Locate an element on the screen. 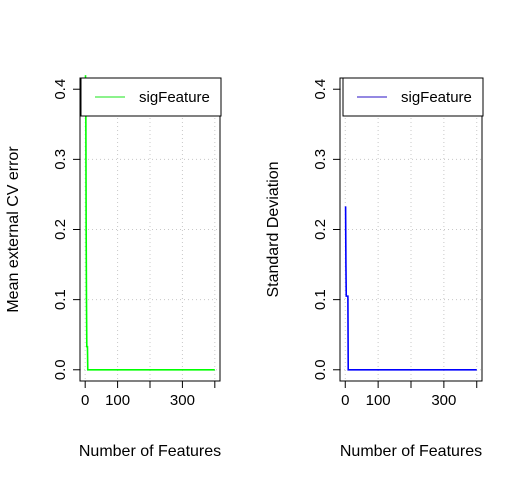  right-y-axis: 0.0 0.1 0.2 0.3 0.4 is located at coordinates (326, 229).